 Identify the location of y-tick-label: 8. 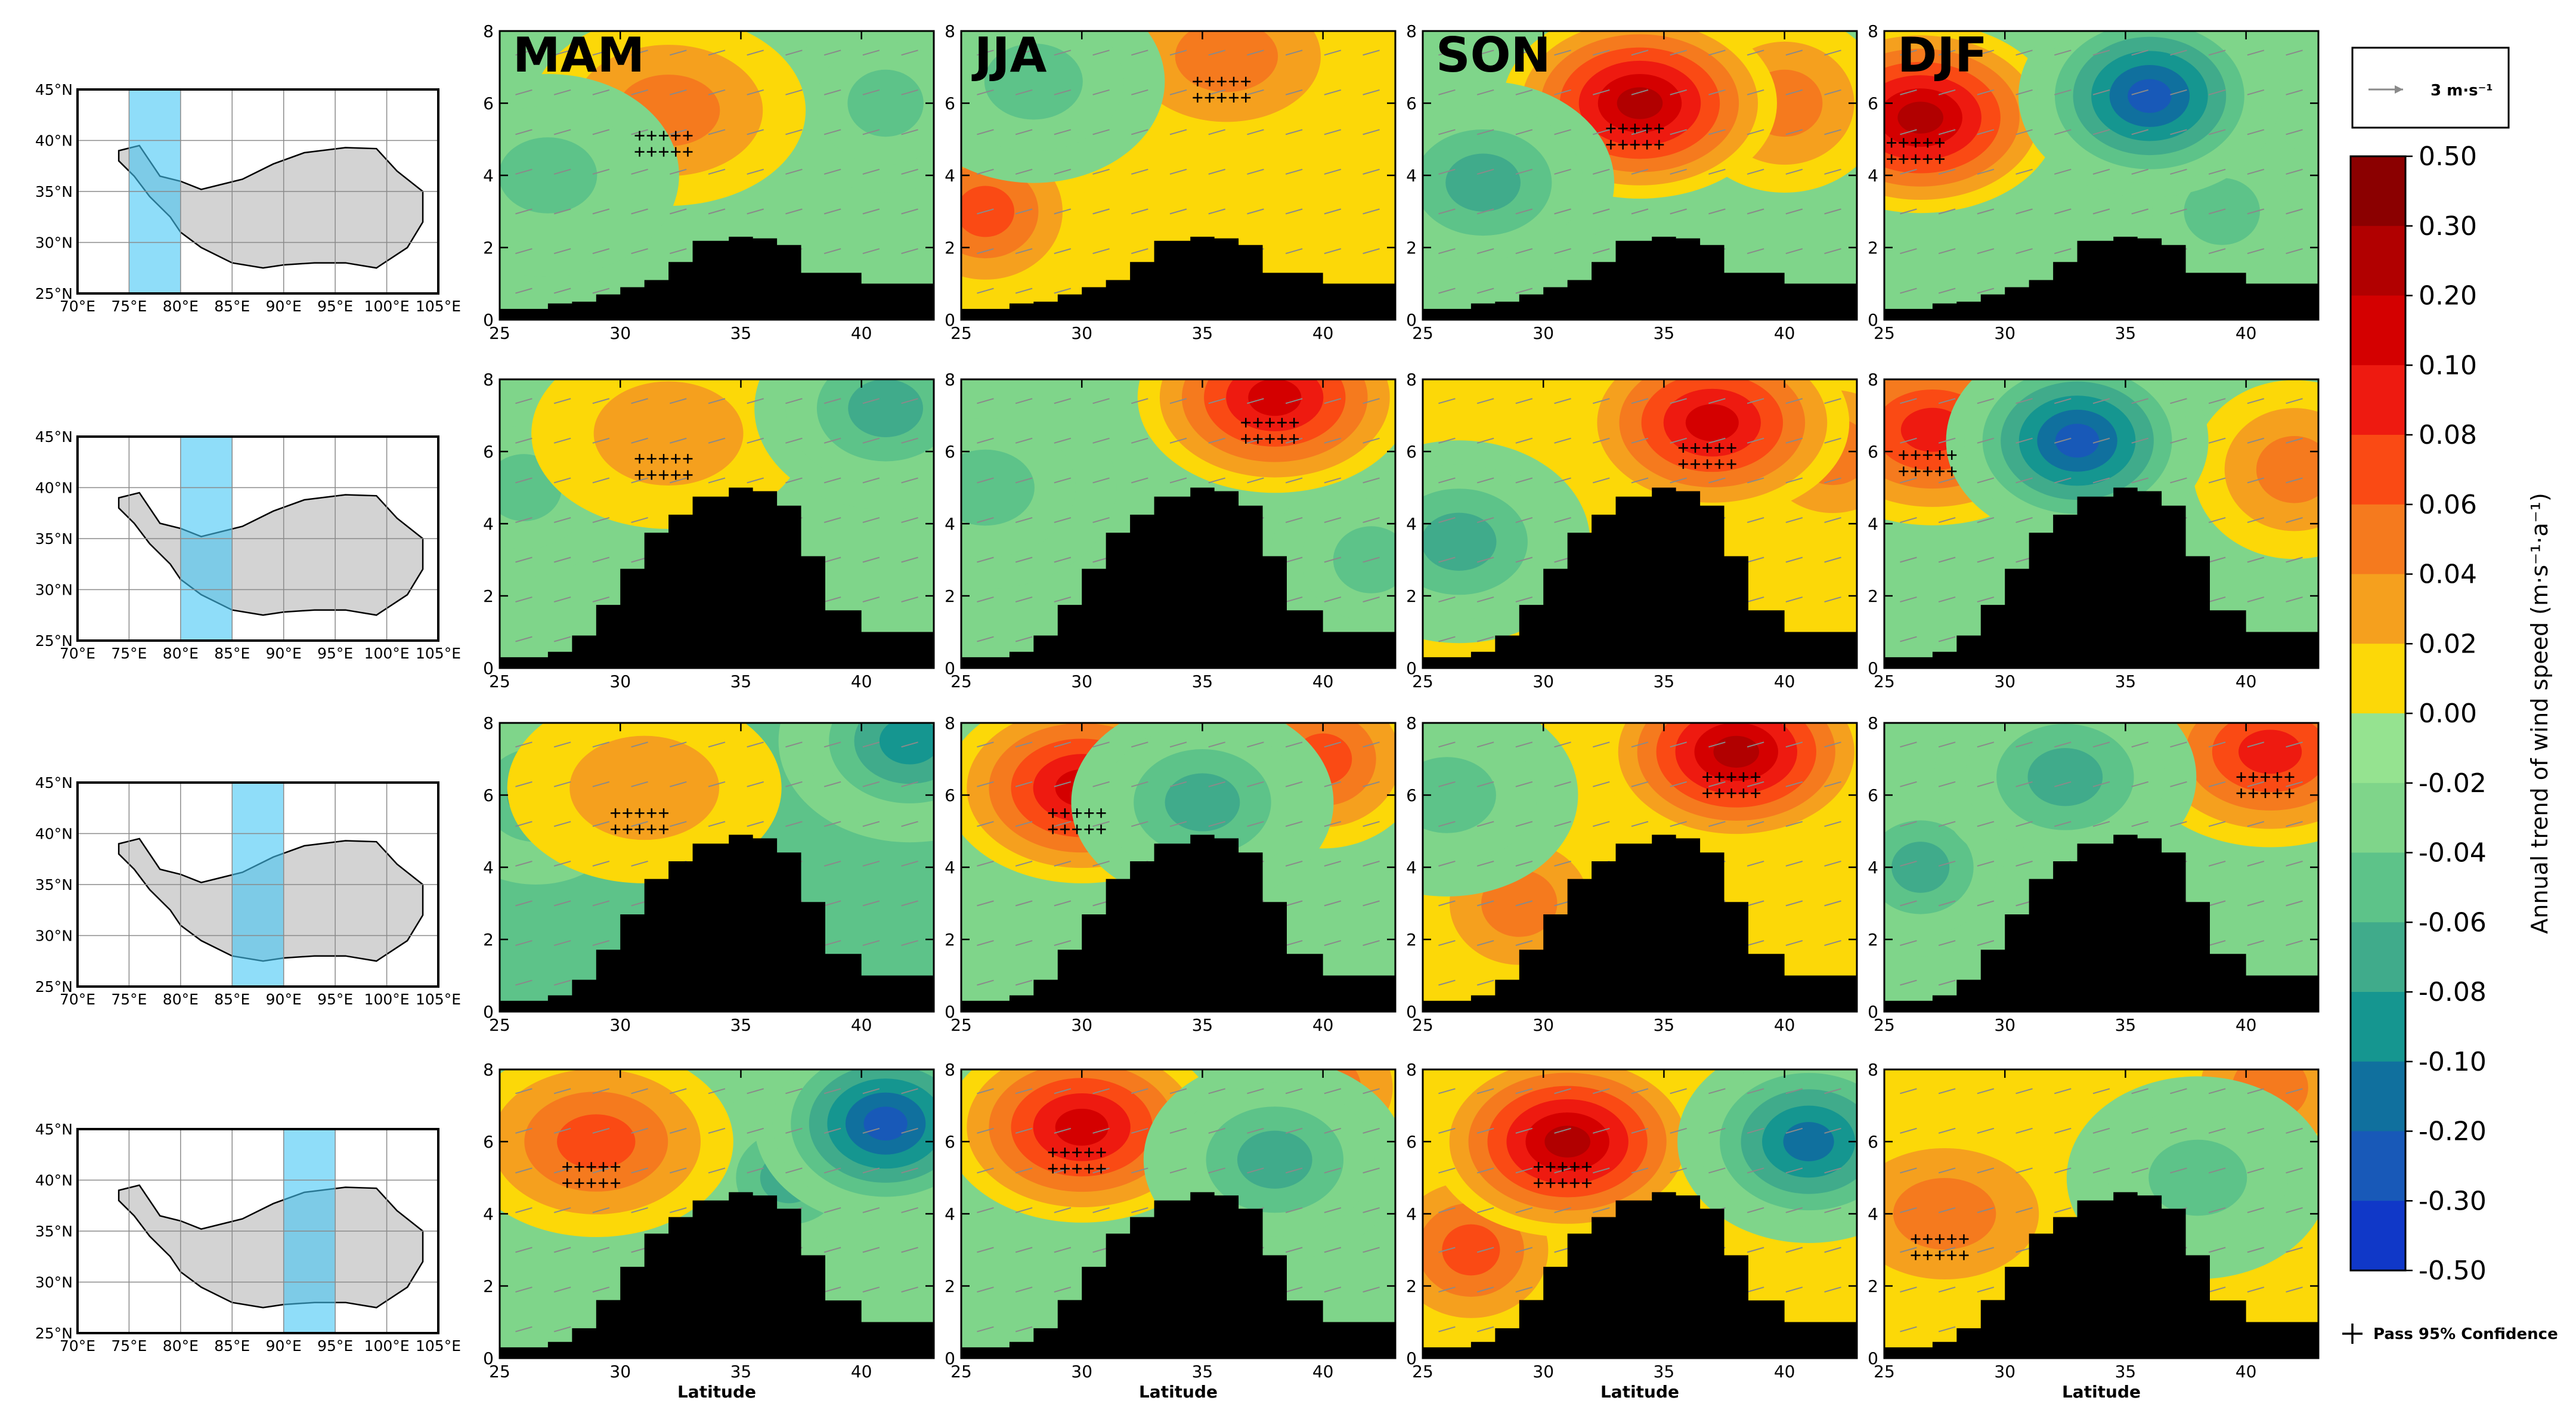
(488, 31).